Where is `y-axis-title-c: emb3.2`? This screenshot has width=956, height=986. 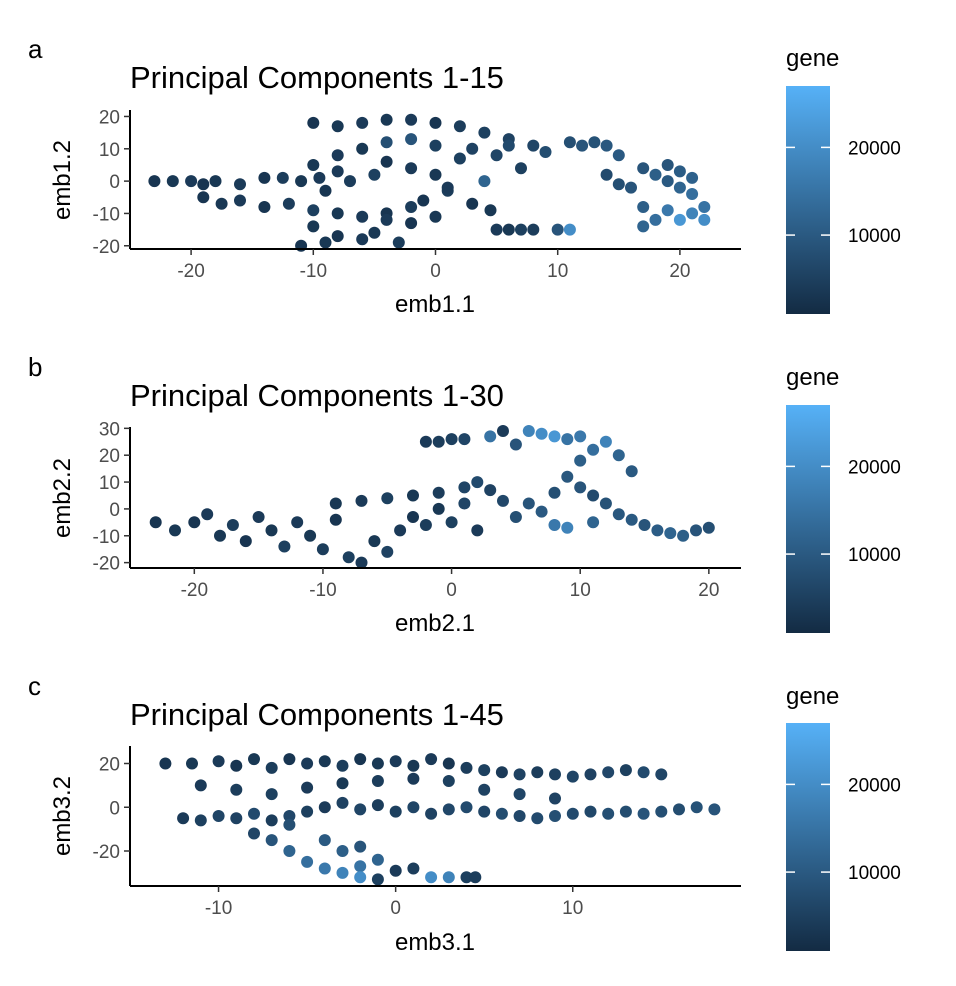 y-axis-title-c: emb3.2 is located at coordinates (62, 816).